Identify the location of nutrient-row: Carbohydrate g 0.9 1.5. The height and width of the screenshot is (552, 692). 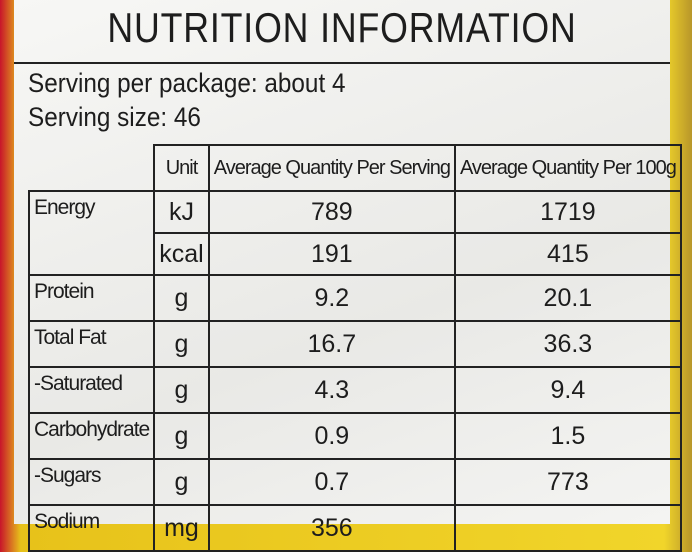
(354, 436).